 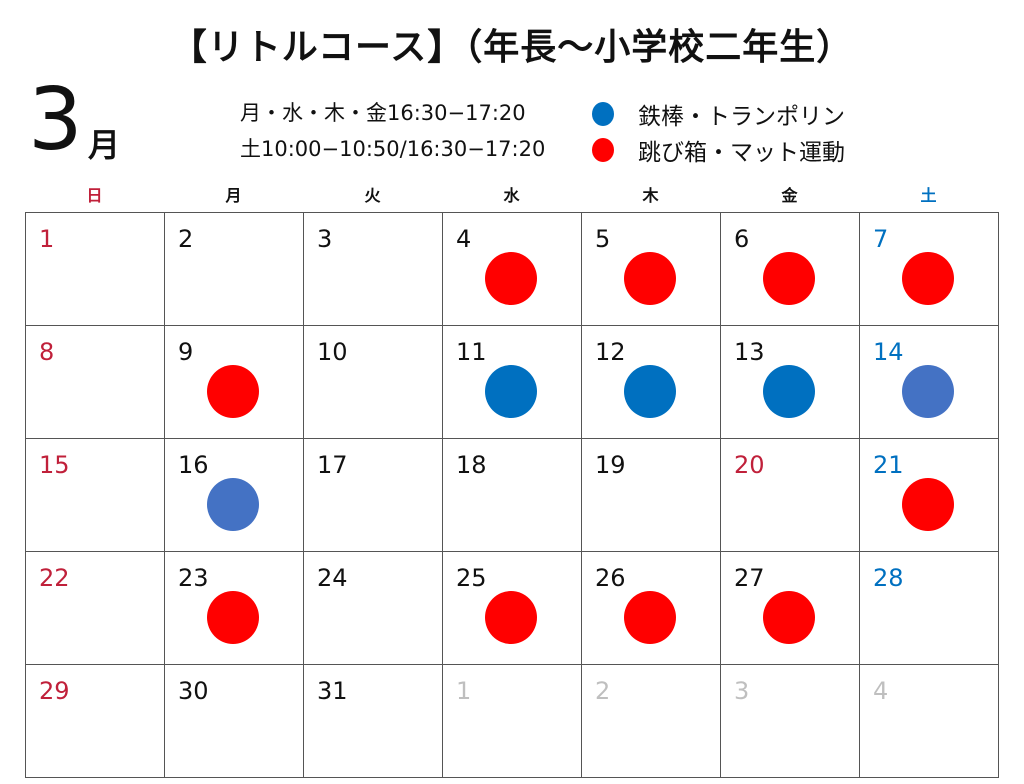 What do you see at coordinates (471, 578) in the screenshot?
I see `day-number: 25` at bounding box center [471, 578].